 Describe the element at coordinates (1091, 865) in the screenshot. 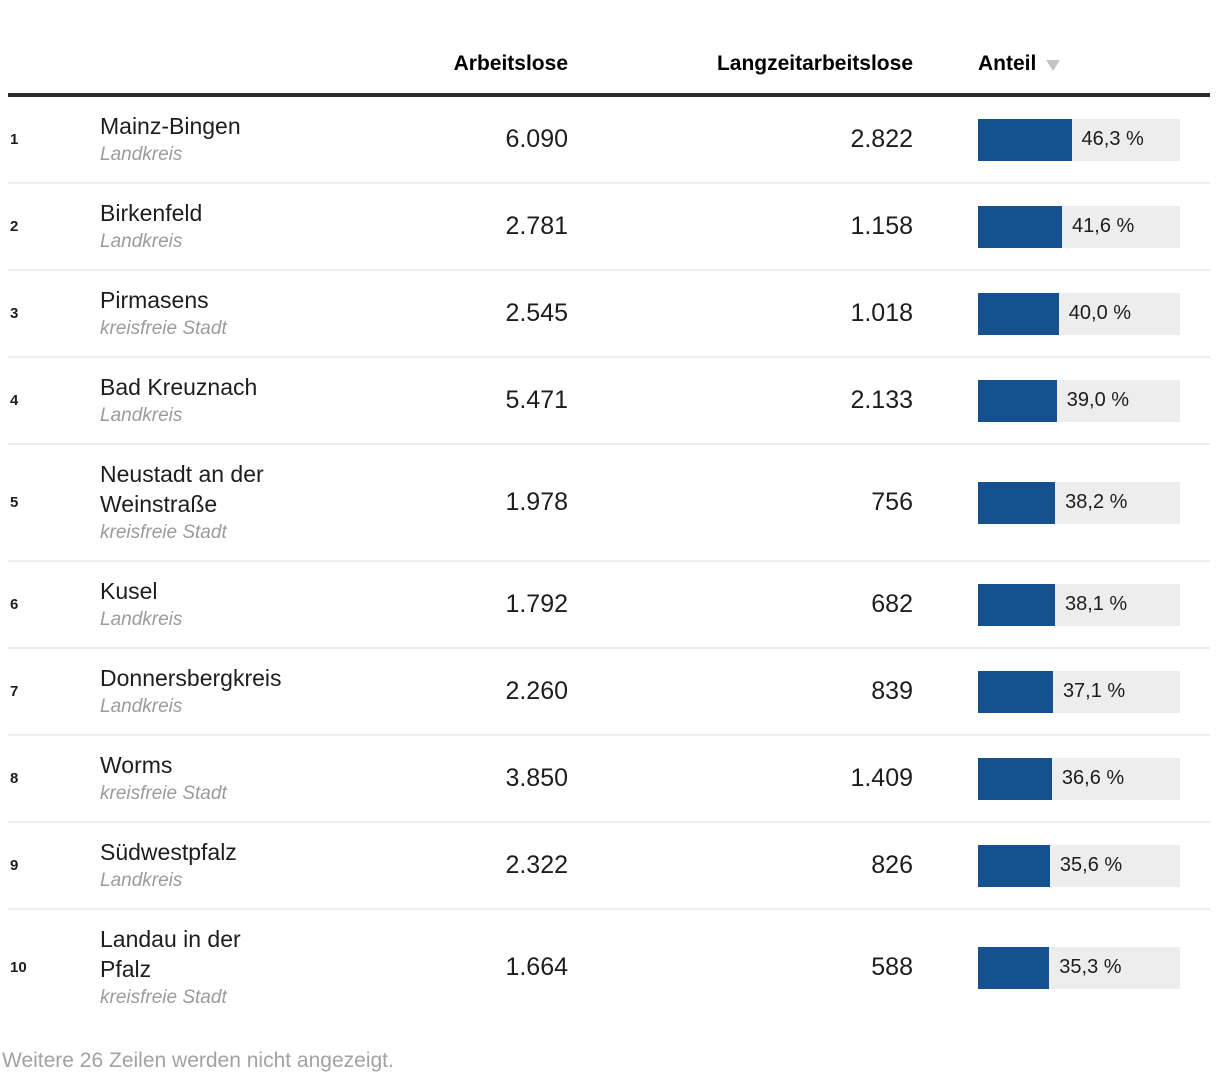

I see `anteil-label: 35,6 %` at that location.